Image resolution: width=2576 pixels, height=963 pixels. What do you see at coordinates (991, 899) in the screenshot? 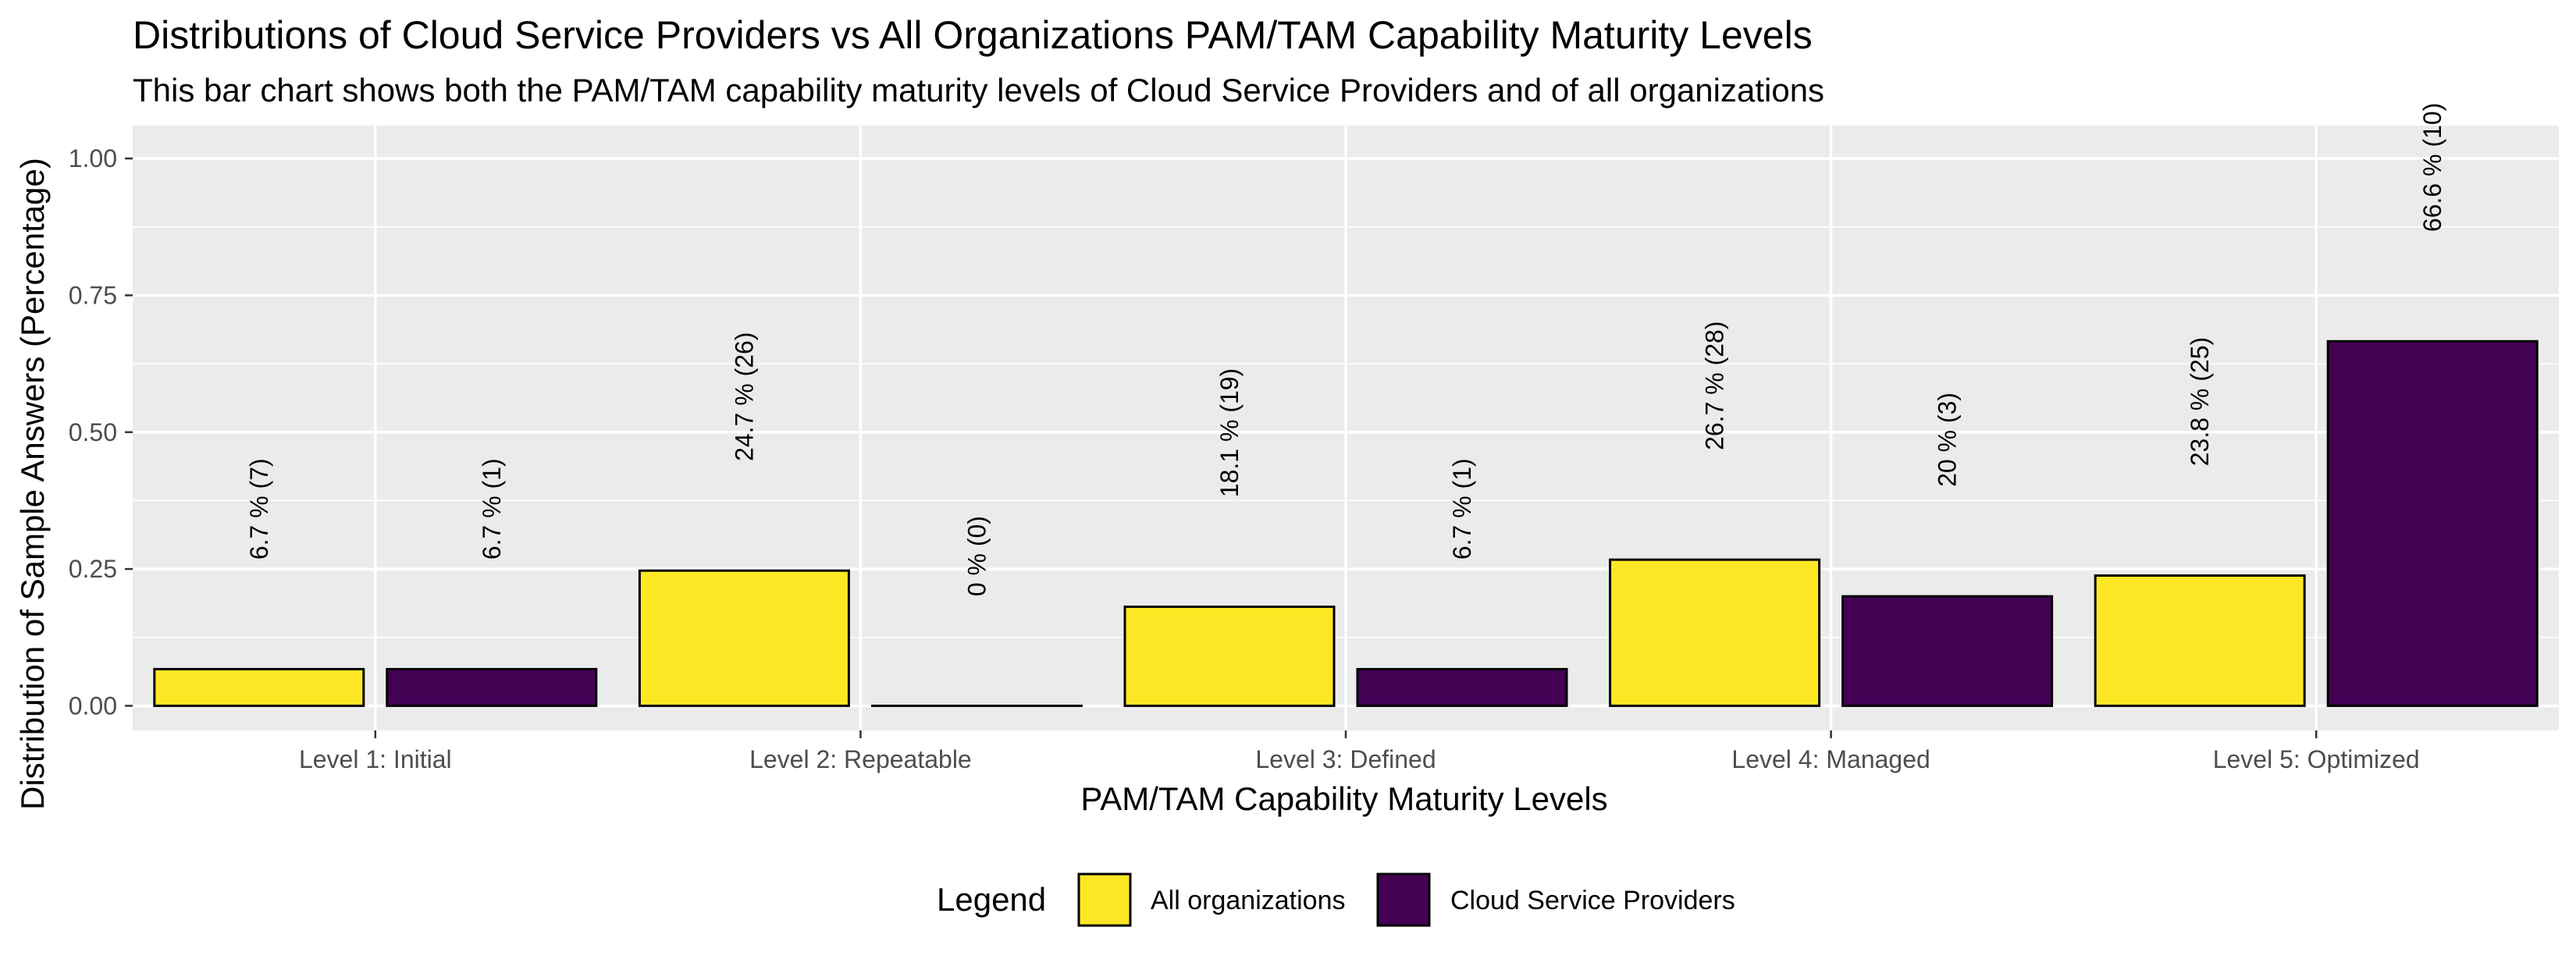
I see `legend-title: Legend` at bounding box center [991, 899].